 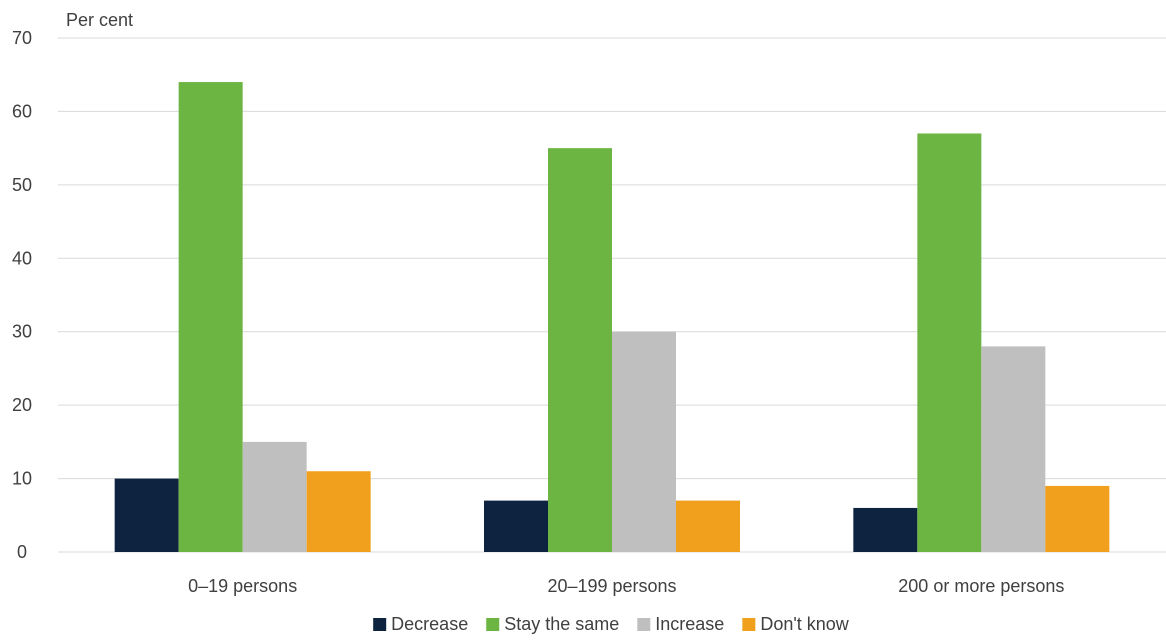 What do you see at coordinates (22, 405) in the screenshot?
I see `y-tick-label: 20` at bounding box center [22, 405].